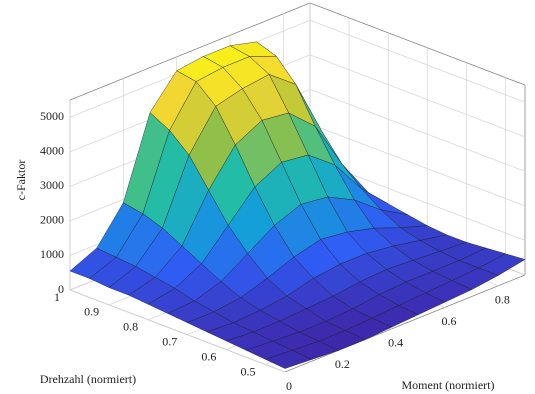  Describe the element at coordinates (247, 371) in the screenshot. I see `y-tick-label: 0.5` at that location.